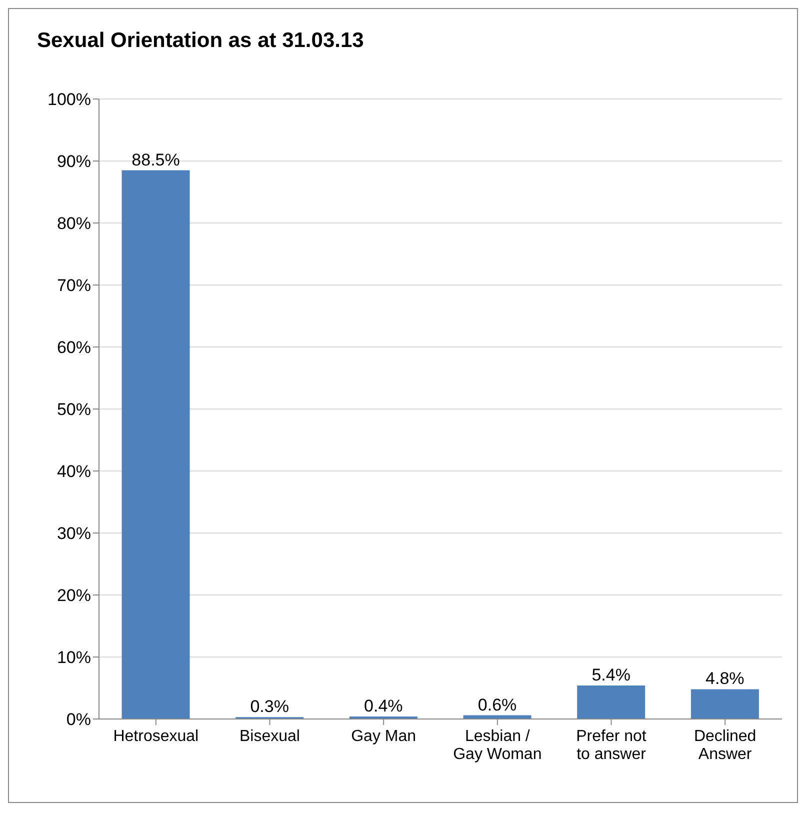  Describe the element at coordinates (725, 678) in the screenshot. I see `data-label: 4.8%` at that location.